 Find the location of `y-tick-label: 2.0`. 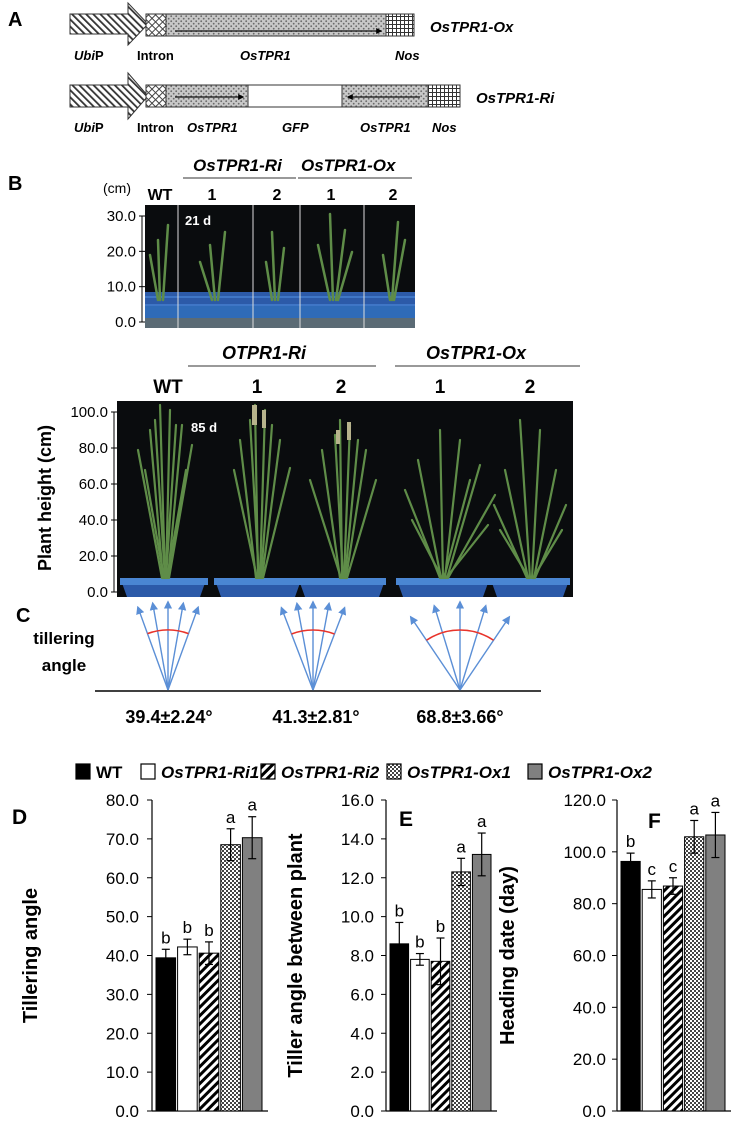

y-tick-label: 2.0 is located at coordinates (362, 1072).